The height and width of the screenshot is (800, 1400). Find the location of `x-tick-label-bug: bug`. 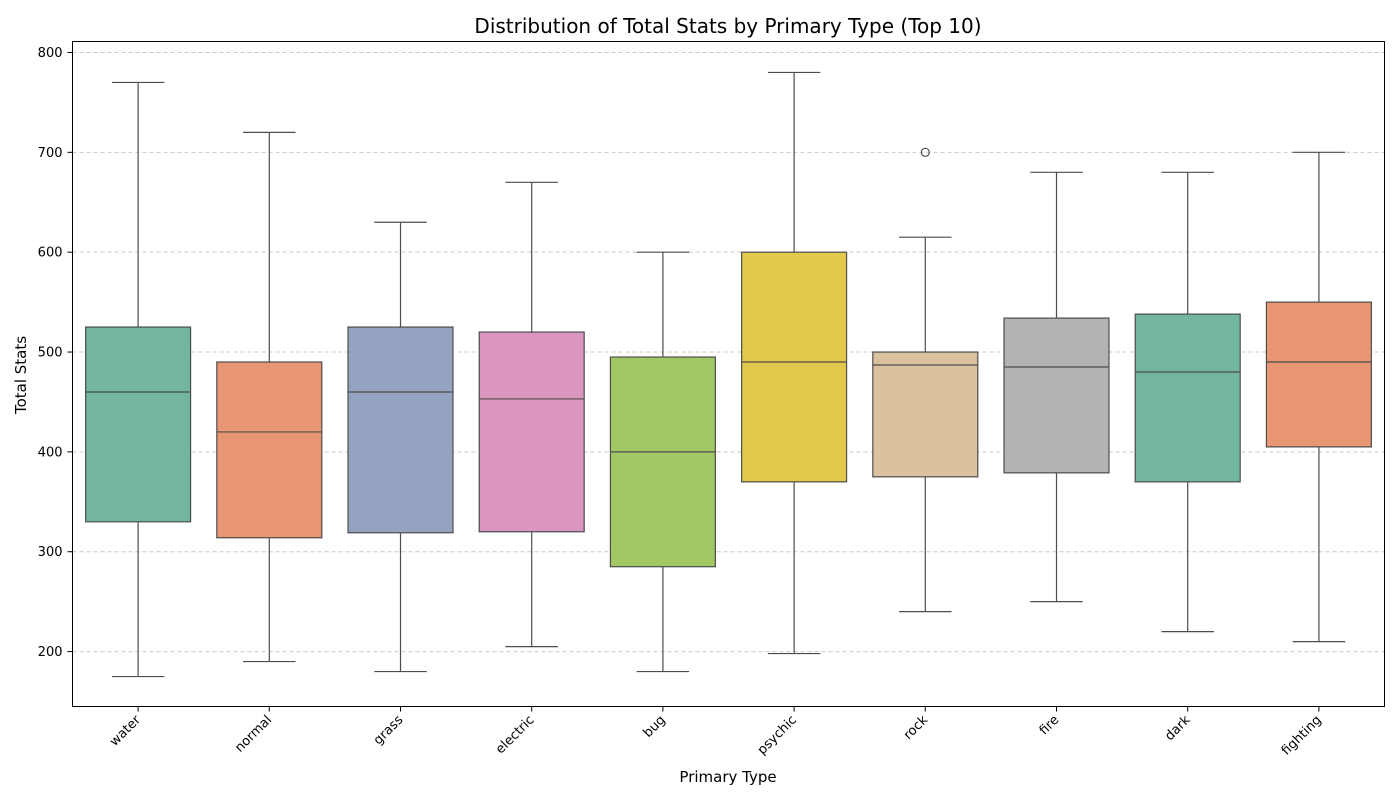

x-tick-label-bug: bug is located at coordinates (655, 727).